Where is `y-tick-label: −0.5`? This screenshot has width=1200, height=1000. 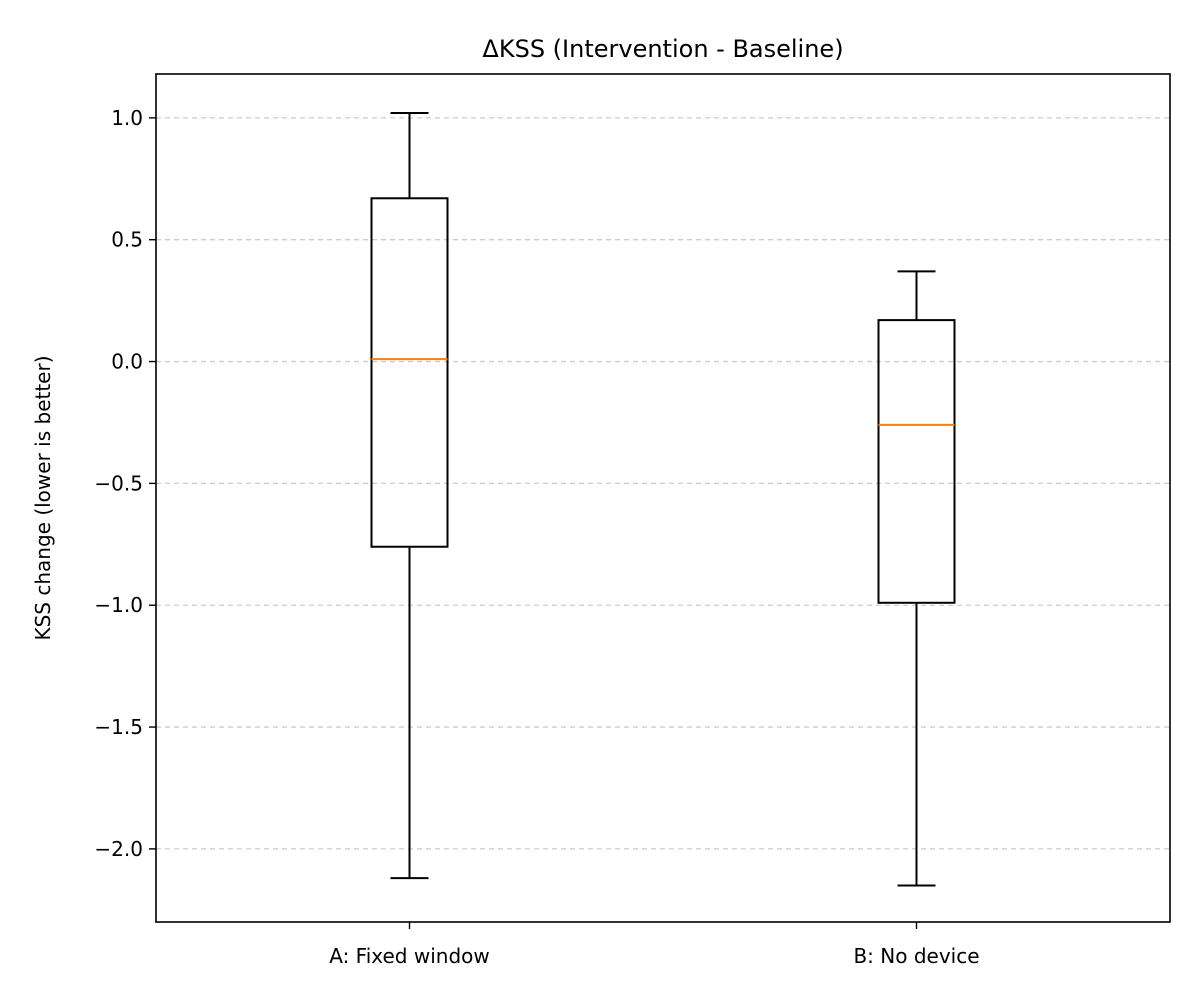
y-tick-label: −0.5 is located at coordinates (118, 483).